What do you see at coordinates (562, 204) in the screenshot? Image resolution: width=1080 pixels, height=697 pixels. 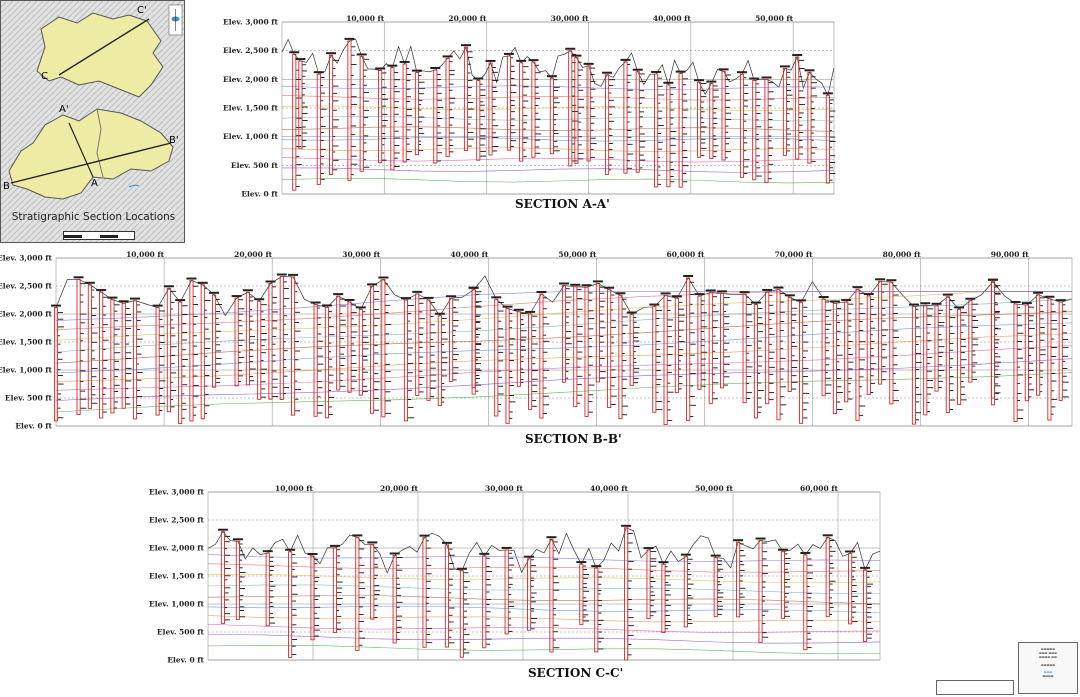 I see `section-a-title: SECTION A-A'` at bounding box center [562, 204].